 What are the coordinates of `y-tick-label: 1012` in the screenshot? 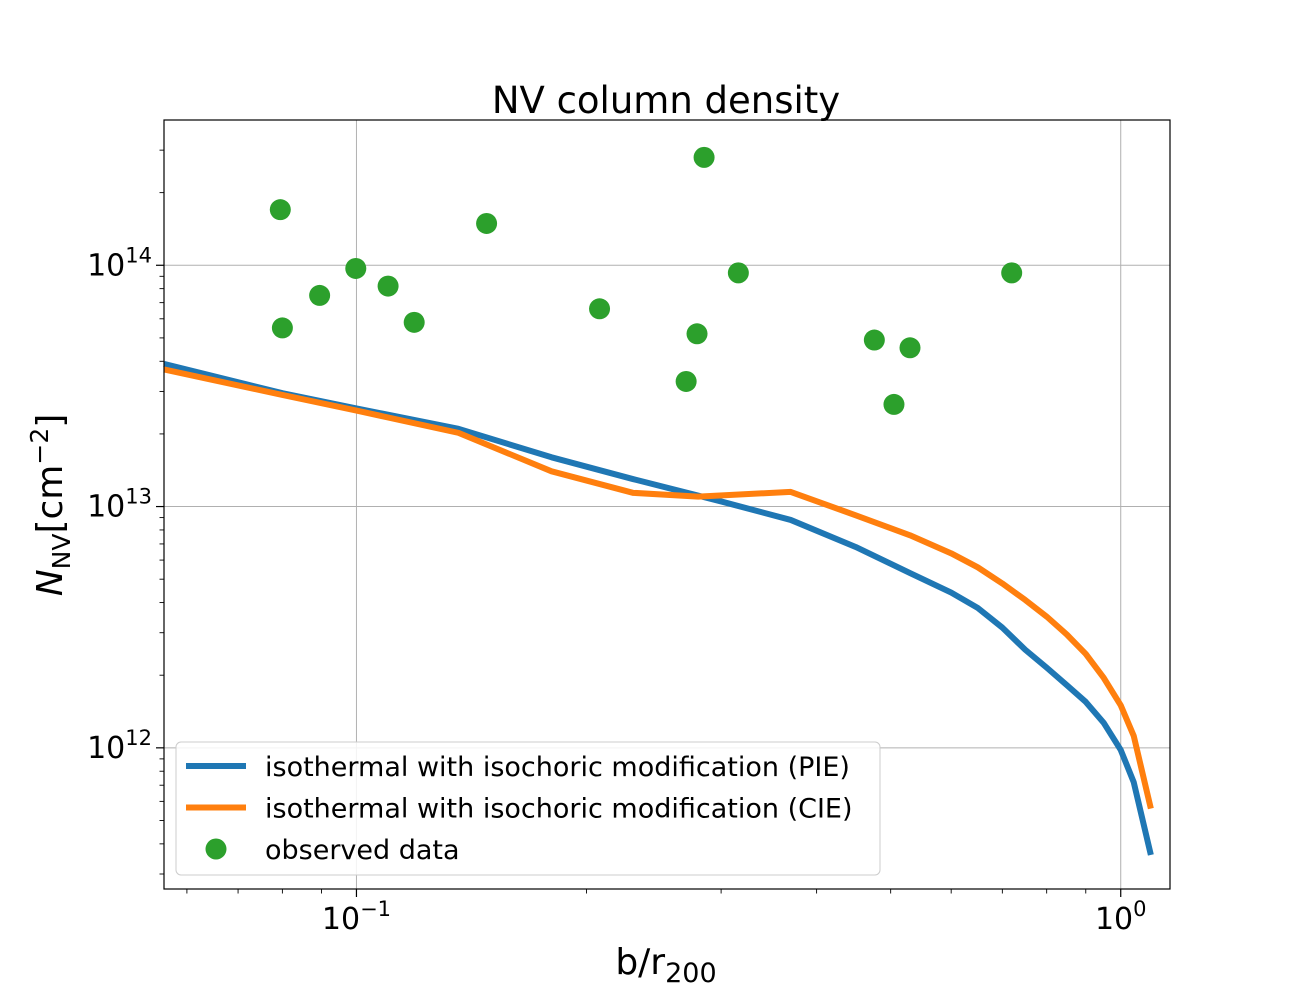 It's located at (119, 746).